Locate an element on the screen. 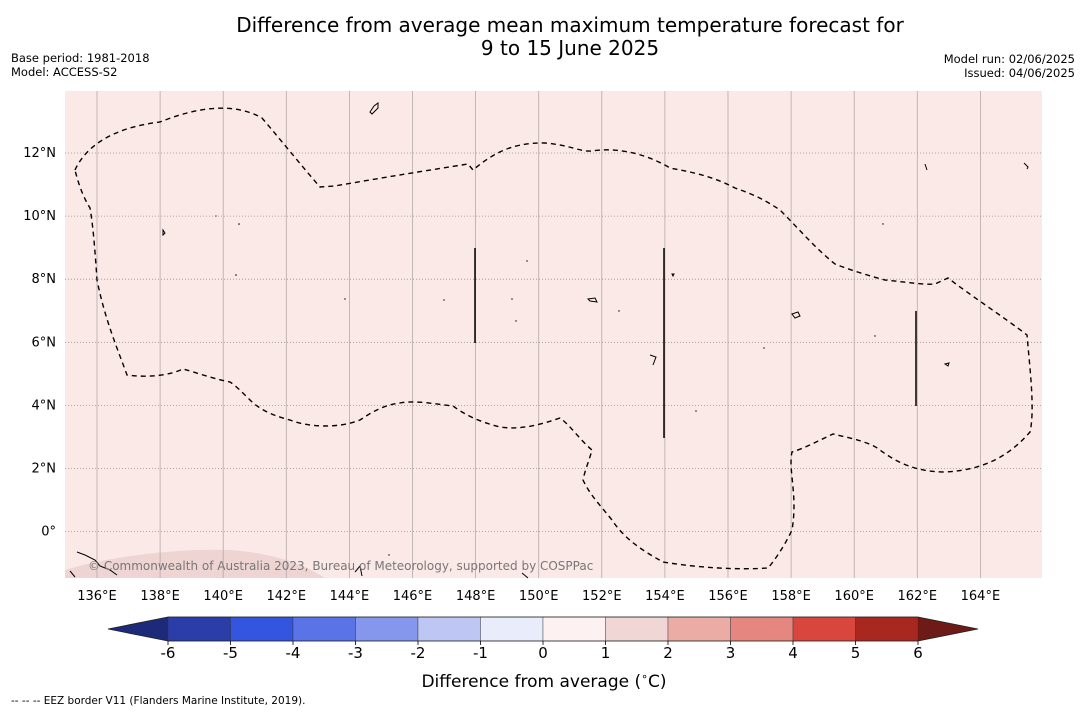 Image resolution: width=1085 pixels, height=713 pixels. colorbar-tick-label: -3 is located at coordinates (355, 653).